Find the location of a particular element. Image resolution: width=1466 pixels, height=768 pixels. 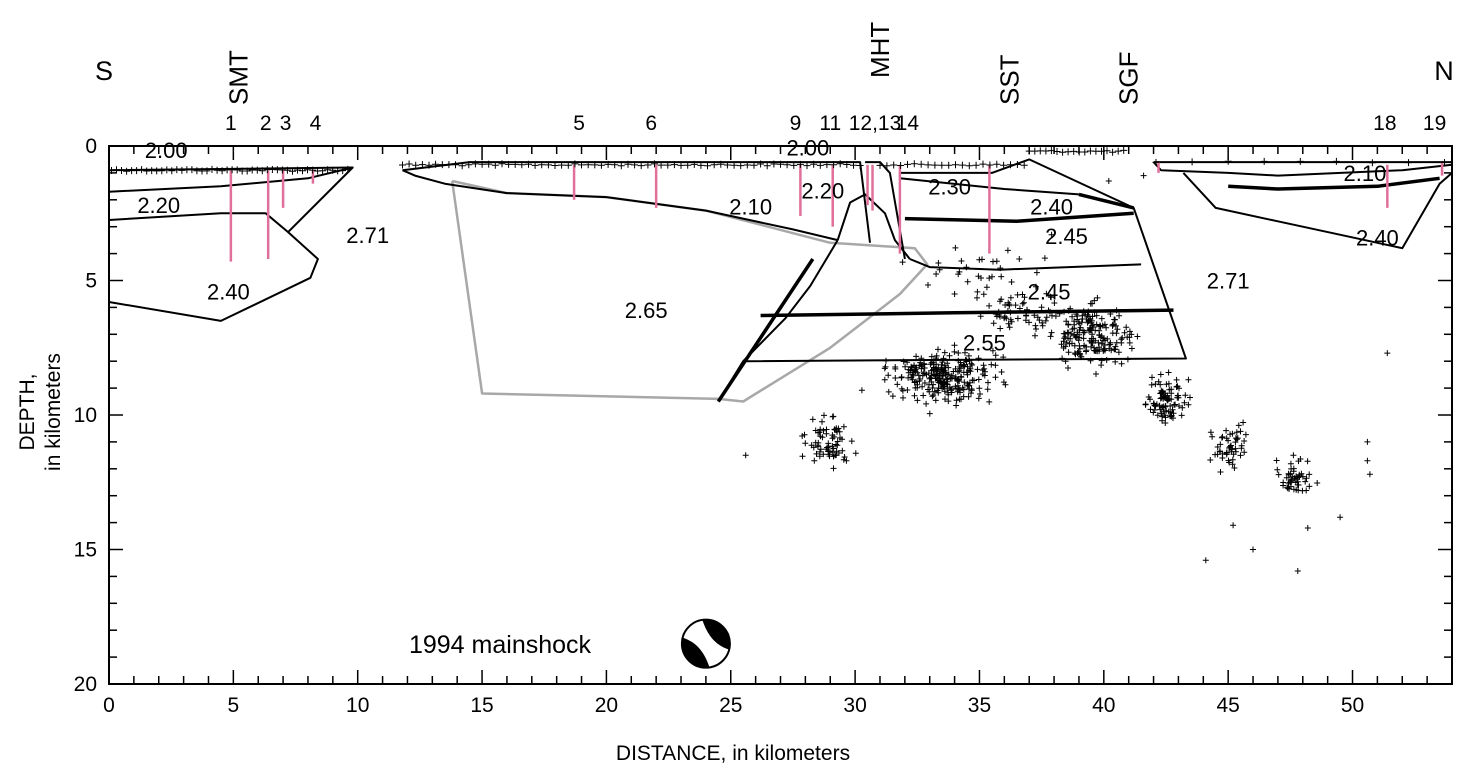

x-tick-label: 40 is located at coordinates (1103, 705).